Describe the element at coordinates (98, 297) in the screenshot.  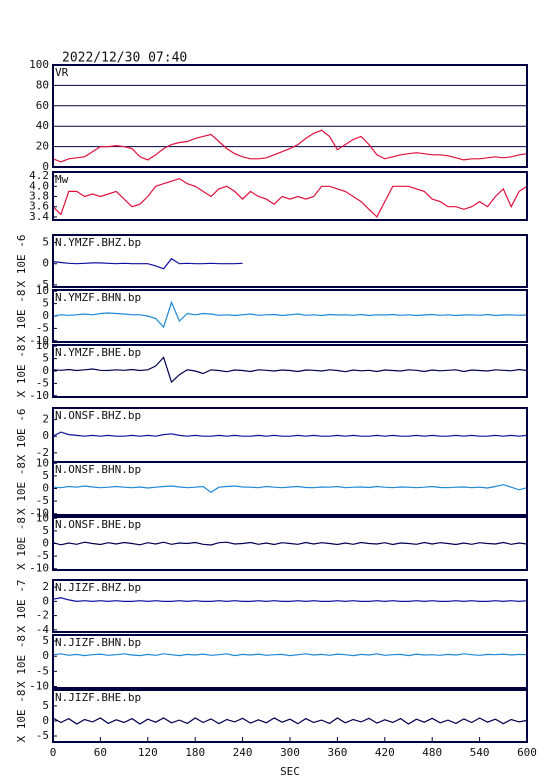
I see `panel-label: N.YMZF.BHN.bp` at that location.